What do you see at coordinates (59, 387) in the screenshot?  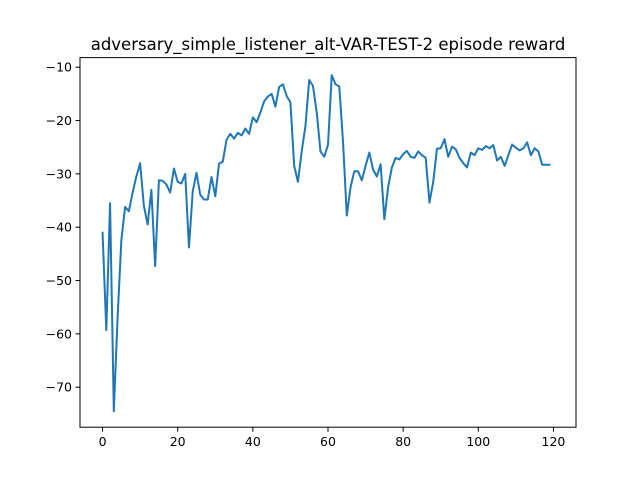 I see `y-tick-label: −70` at bounding box center [59, 387].